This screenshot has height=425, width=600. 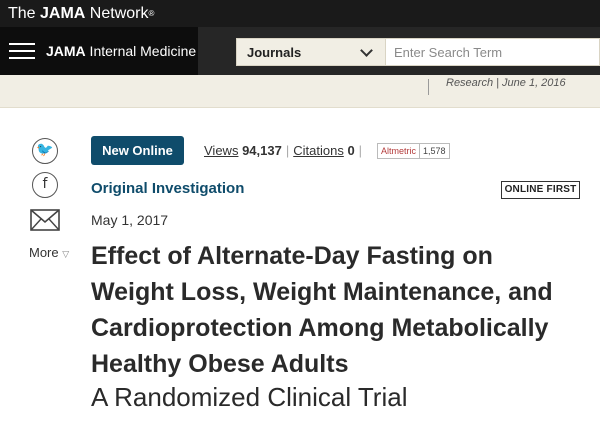 I want to click on journals-dropdown-label: Journals, so click(x=274, y=52).